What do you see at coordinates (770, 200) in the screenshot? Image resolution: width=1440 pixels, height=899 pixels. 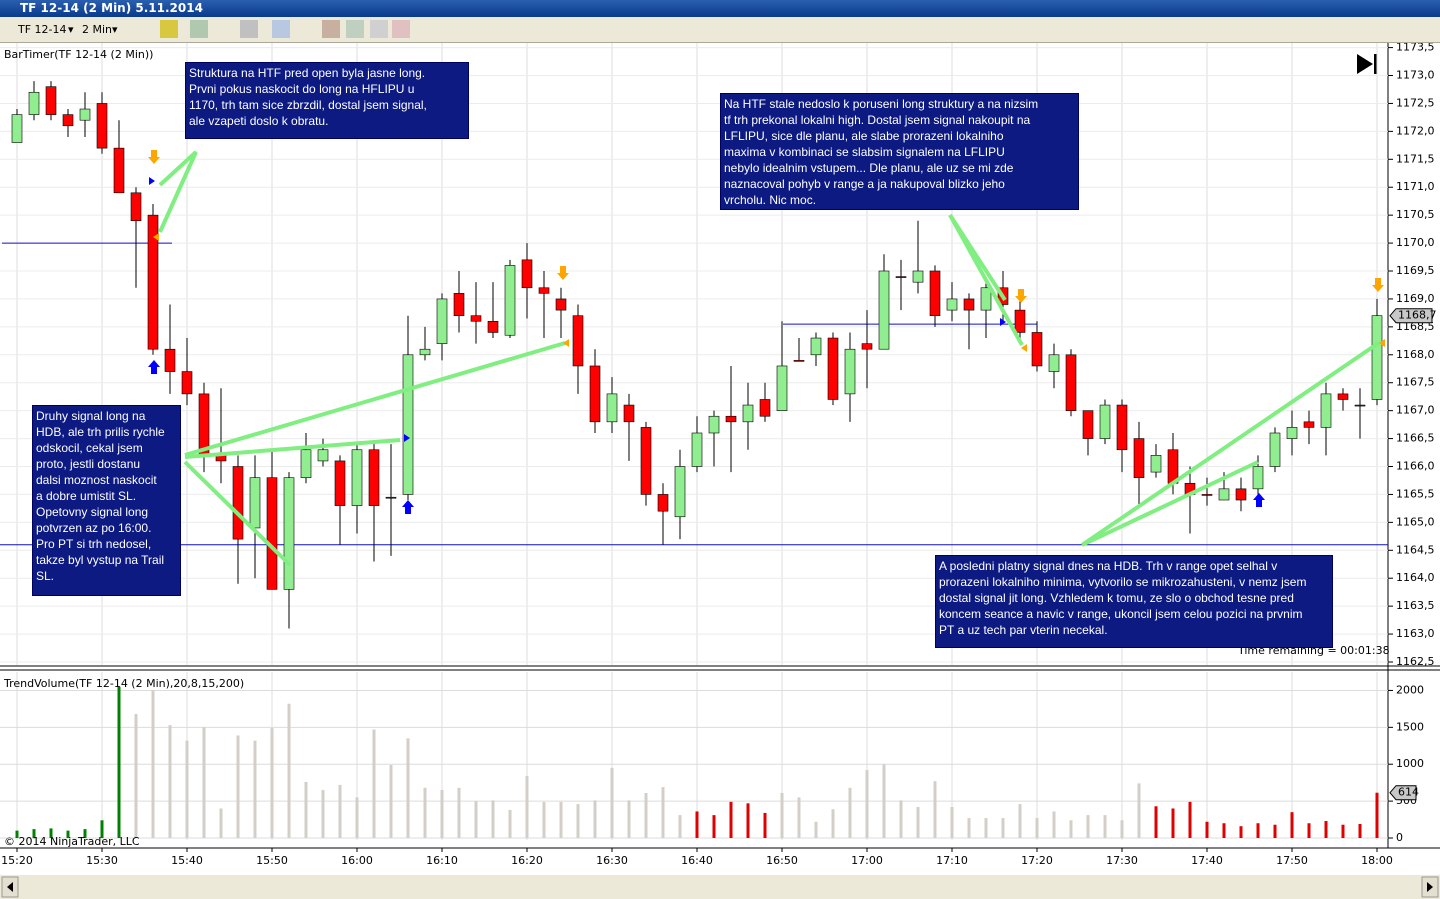 I see `annotation-line: vrcholu. Nic moc.` at bounding box center [770, 200].